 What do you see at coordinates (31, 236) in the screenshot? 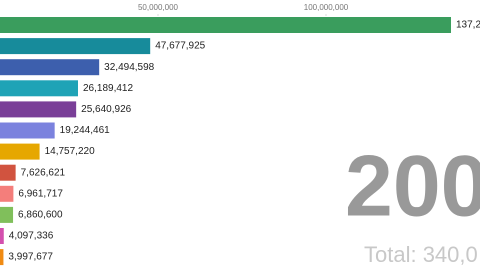
I see `value-label: 4,097,336` at bounding box center [31, 236].